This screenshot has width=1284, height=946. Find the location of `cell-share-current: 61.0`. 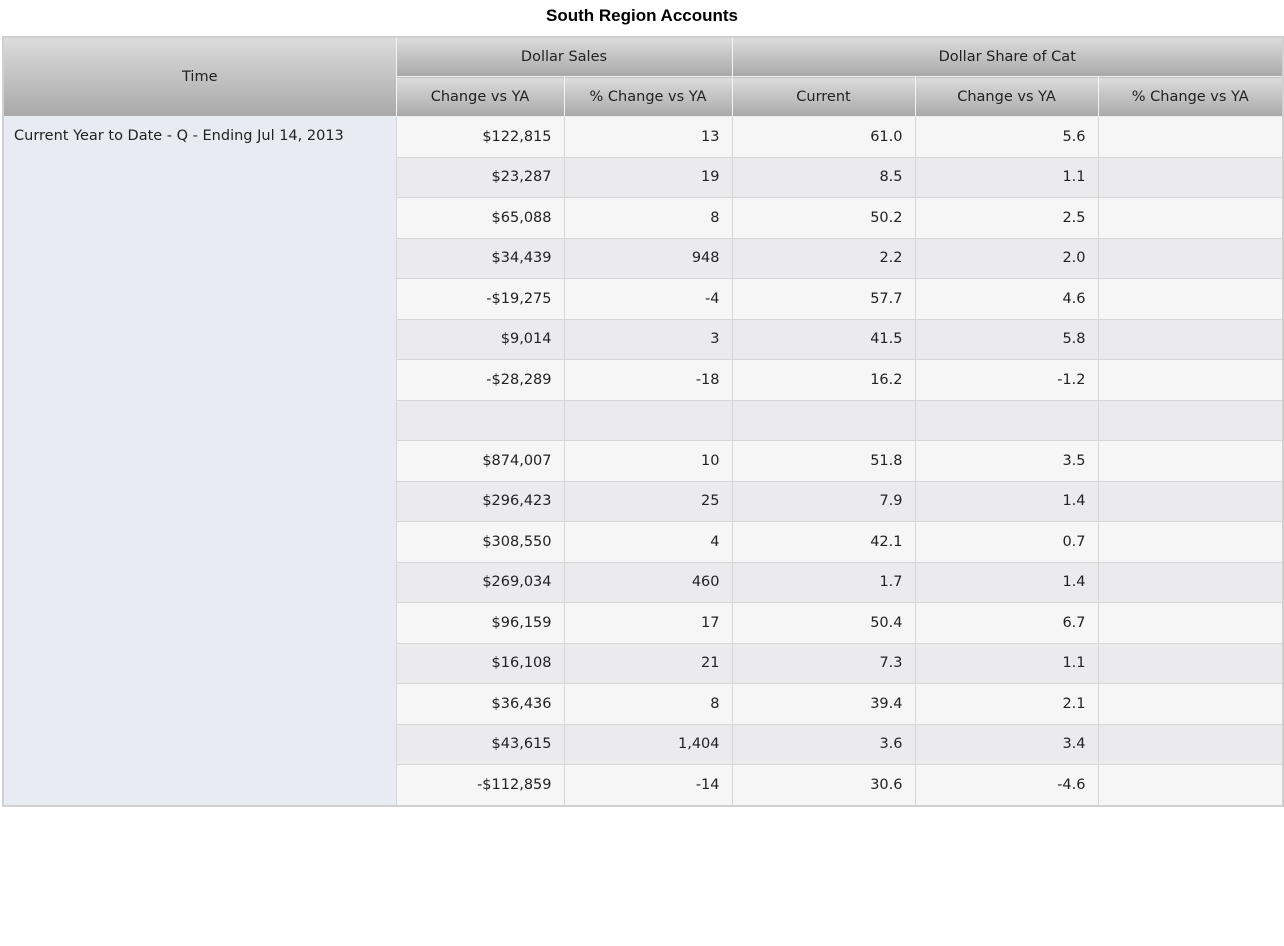

cell-share-current: 61.0 is located at coordinates (823, 137).